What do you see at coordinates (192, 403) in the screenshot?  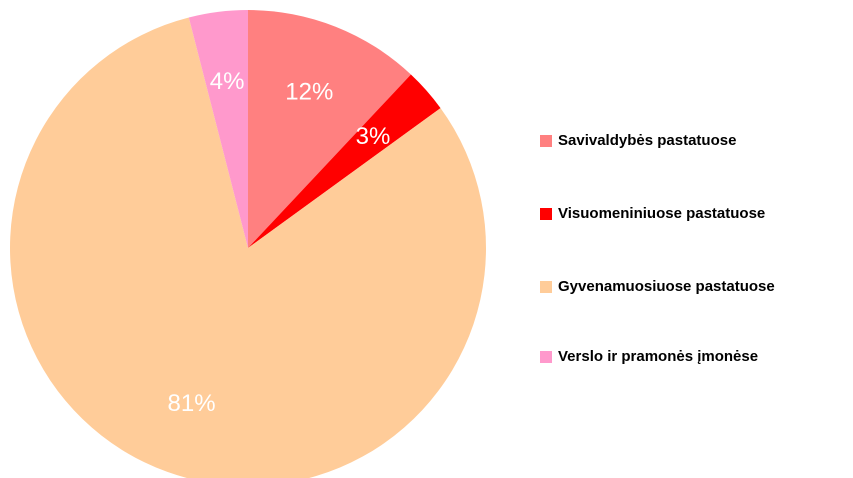 I see `slice-label: 81%` at bounding box center [192, 403].